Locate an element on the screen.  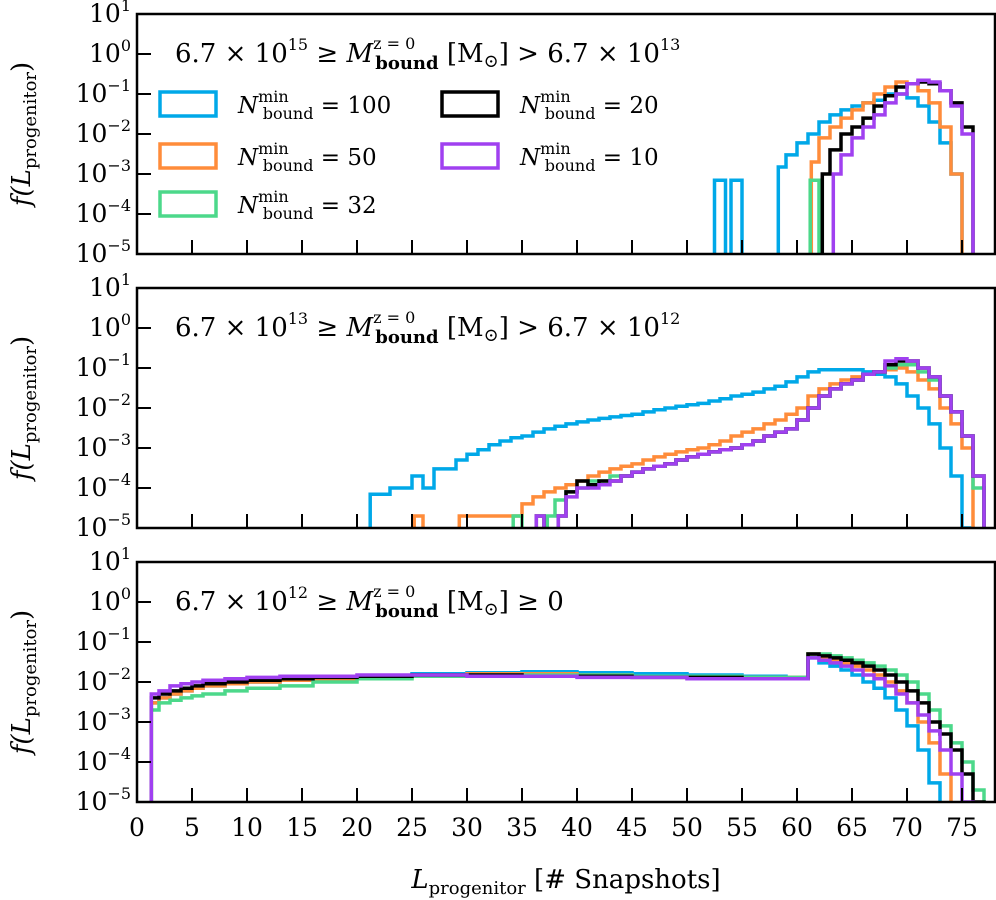
legend-item: Nmin bound = 20 is located at coordinates (549, 105).